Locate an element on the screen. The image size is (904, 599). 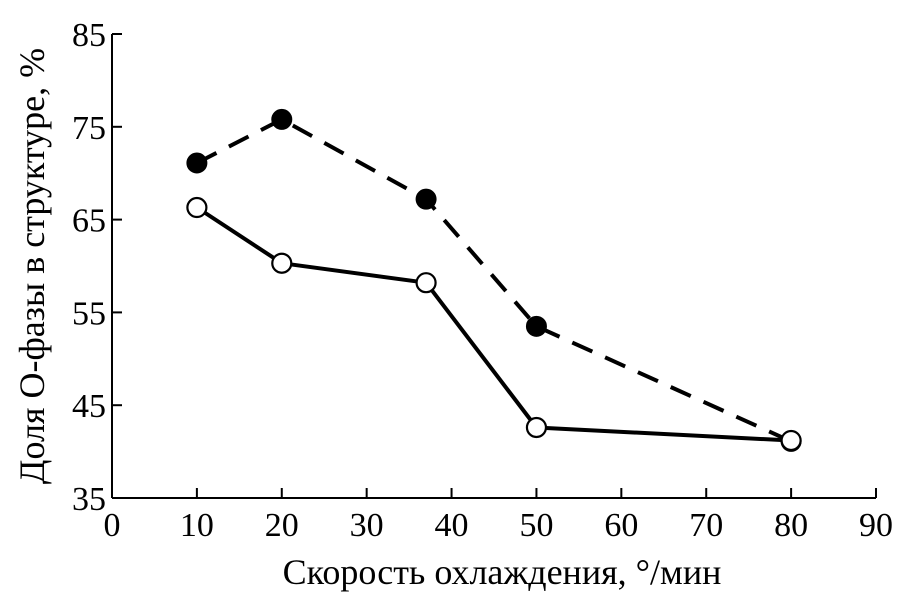
y-tick-label: 75 is located at coordinates (89, 128).